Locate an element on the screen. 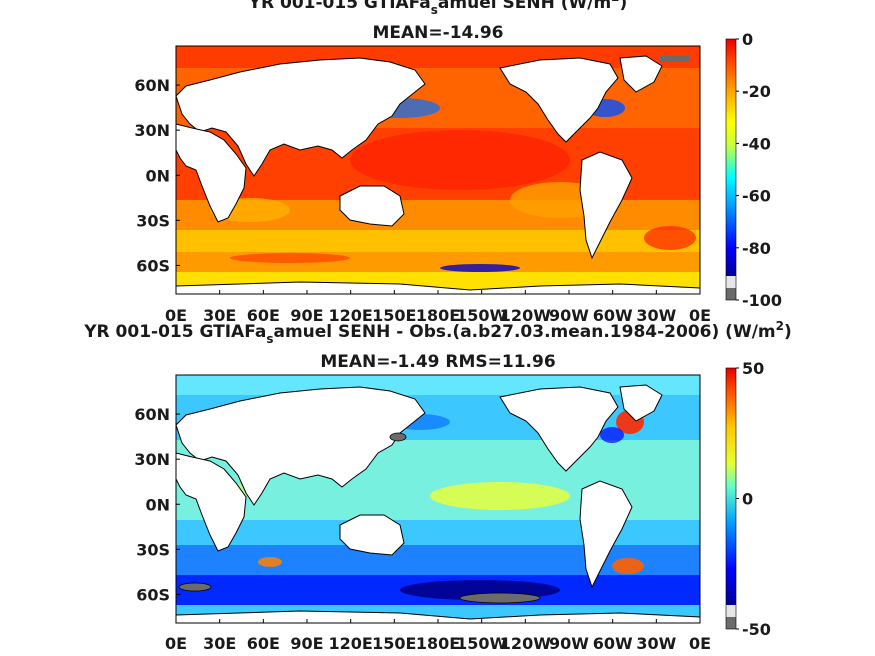 The height and width of the screenshot is (656, 875). panel1-south-america is located at coordinates (606, 205).